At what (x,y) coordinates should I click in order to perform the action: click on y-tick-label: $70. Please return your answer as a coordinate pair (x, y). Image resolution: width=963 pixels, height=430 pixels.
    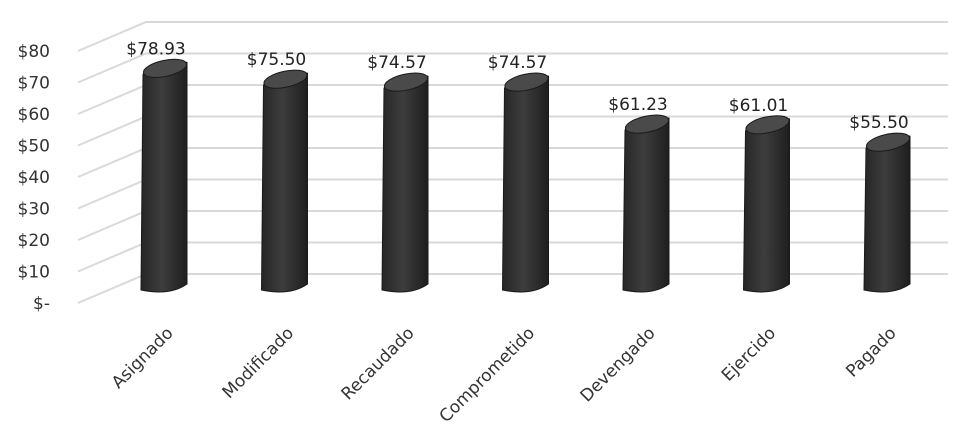
    Looking at the image, I should click on (34, 84).